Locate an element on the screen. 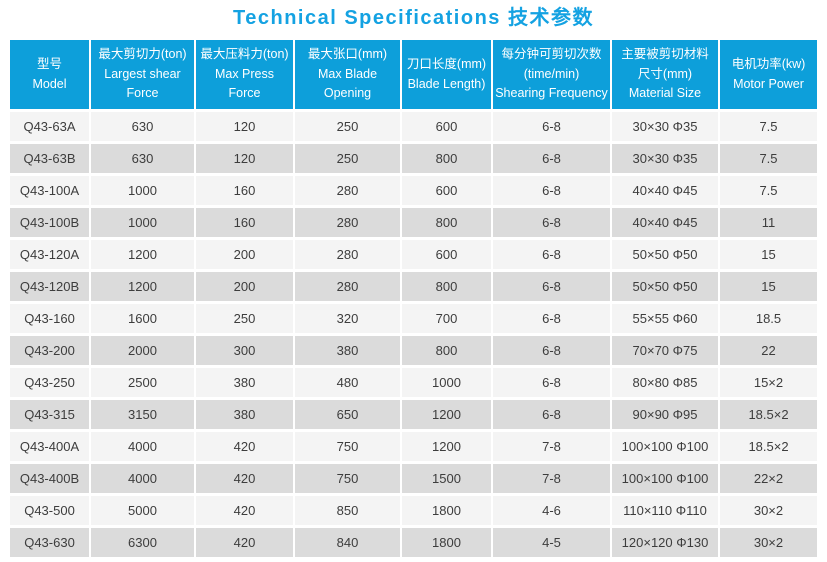 This screenshot has width=827, height=562. col-header-model: 型号 Model is located at coordinates (49, 74).